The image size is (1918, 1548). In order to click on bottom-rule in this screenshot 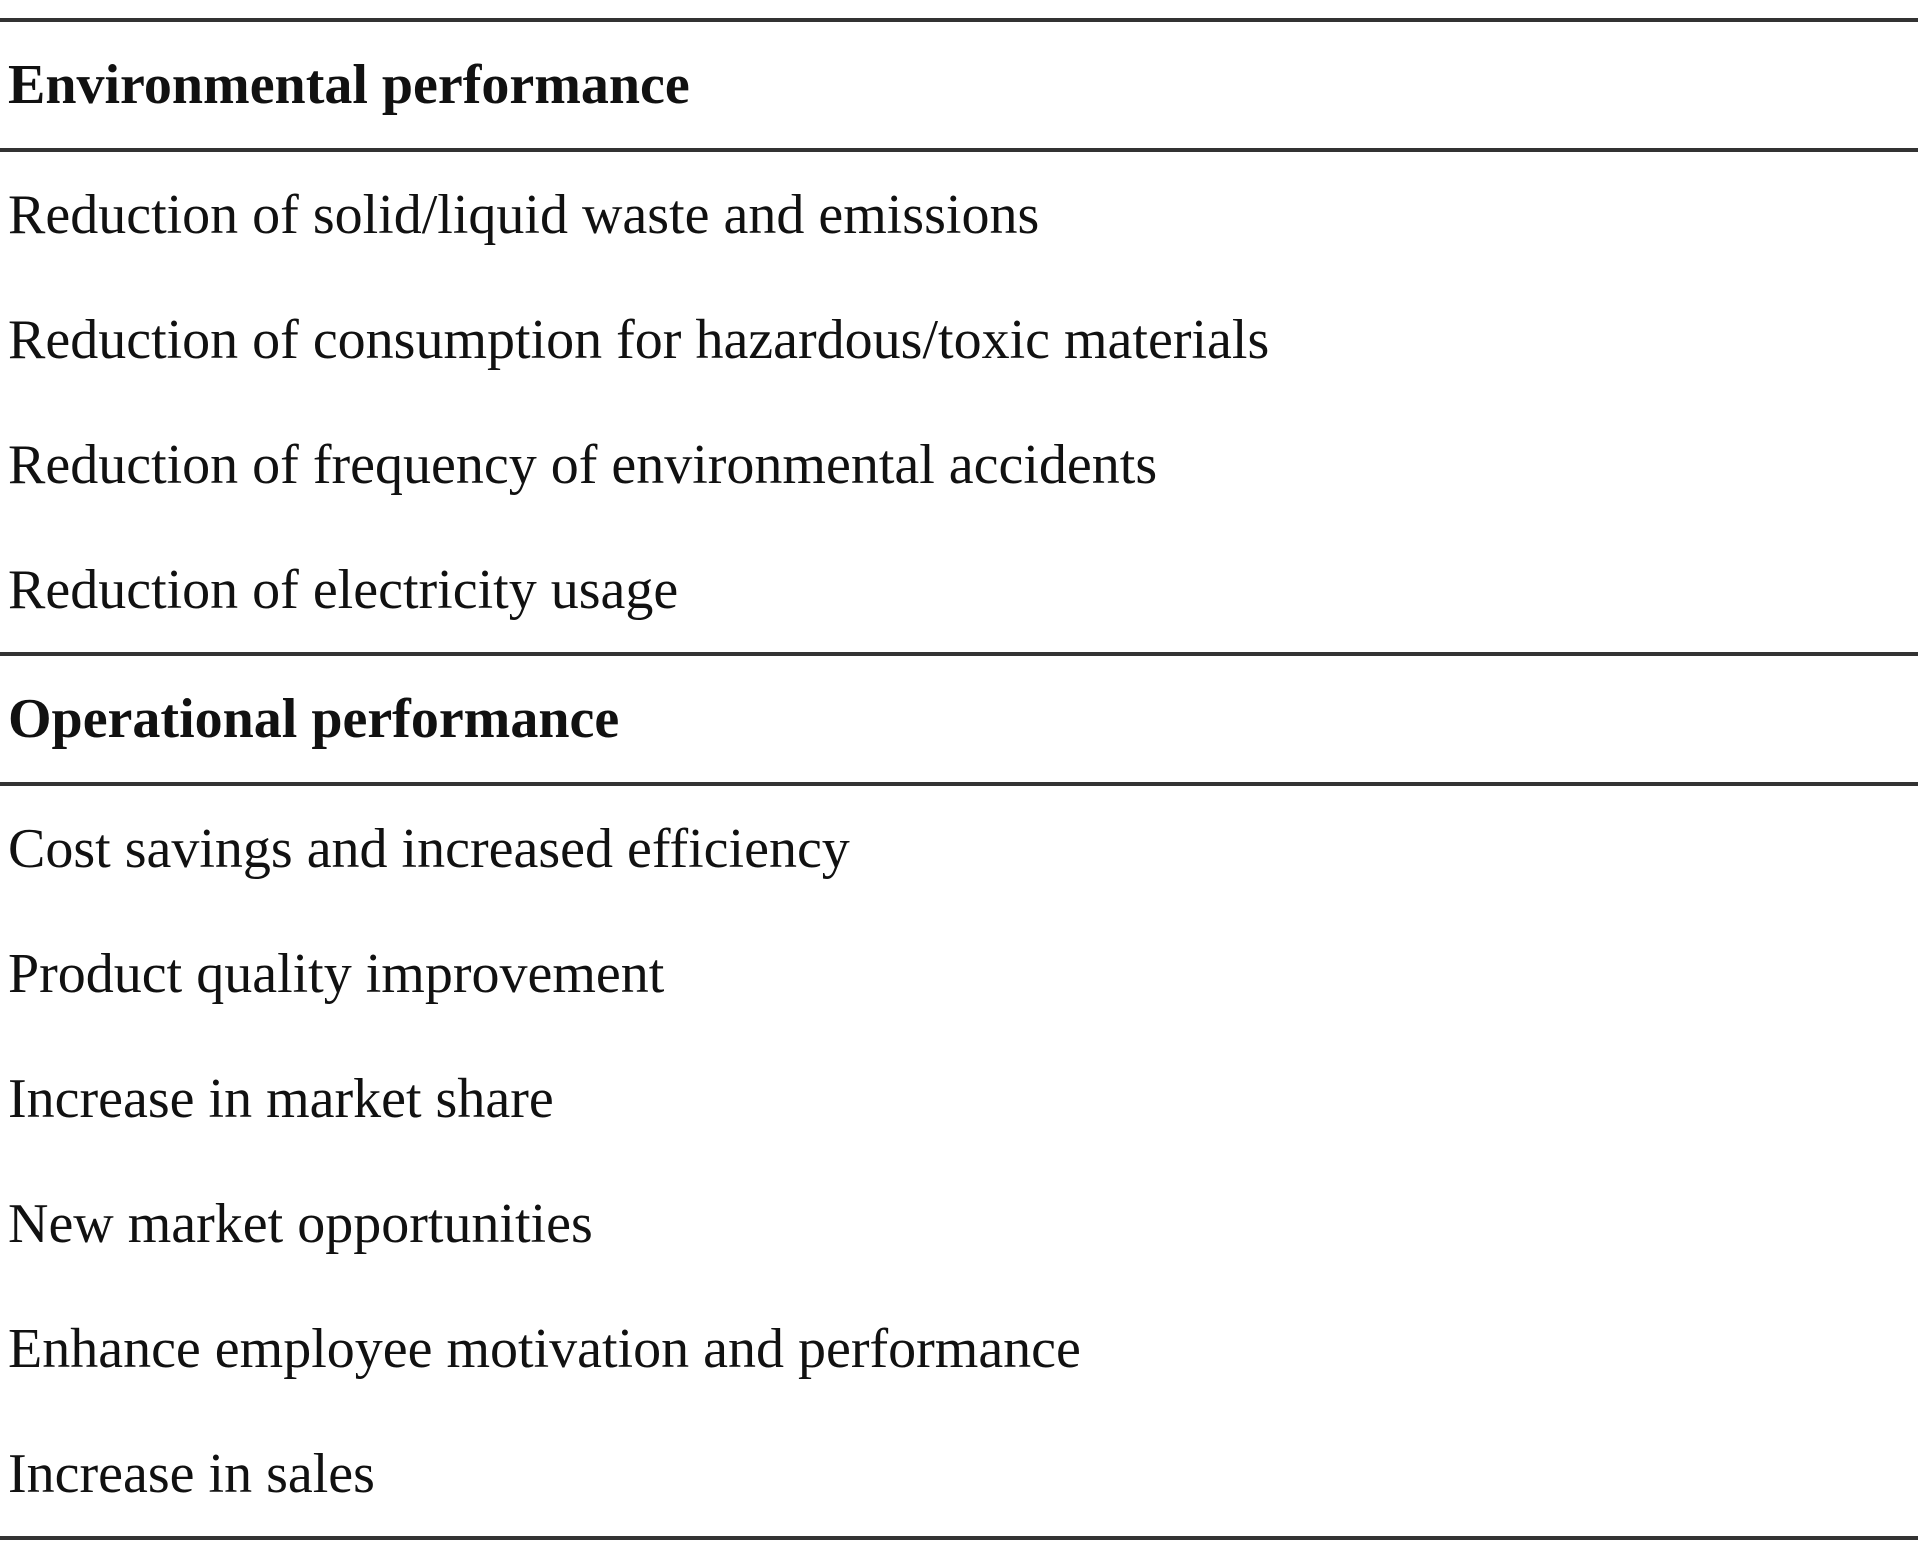, I will do `click(959, 1538)`.